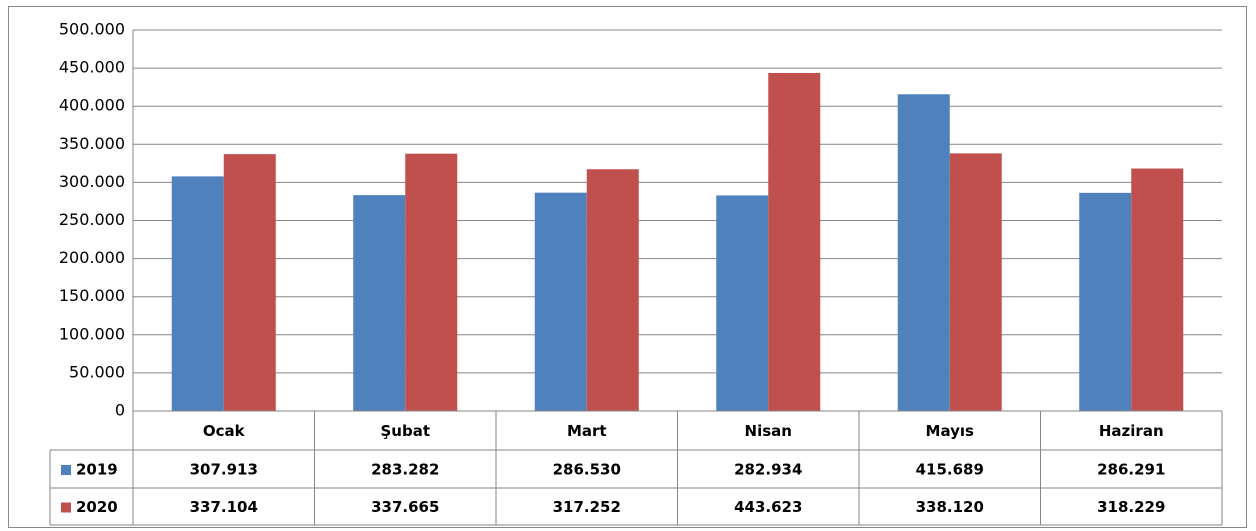  I want to click on x-tick-label: Nisan, so click(768, 431).